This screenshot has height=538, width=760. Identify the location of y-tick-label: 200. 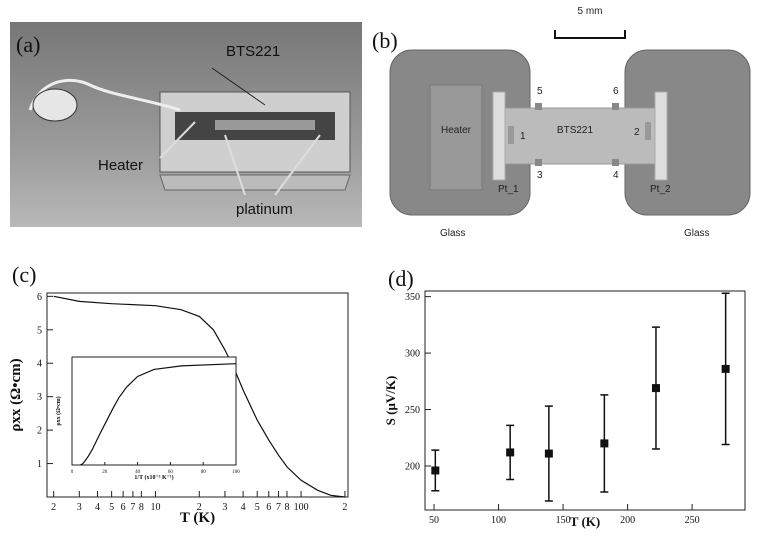
(412, 466).